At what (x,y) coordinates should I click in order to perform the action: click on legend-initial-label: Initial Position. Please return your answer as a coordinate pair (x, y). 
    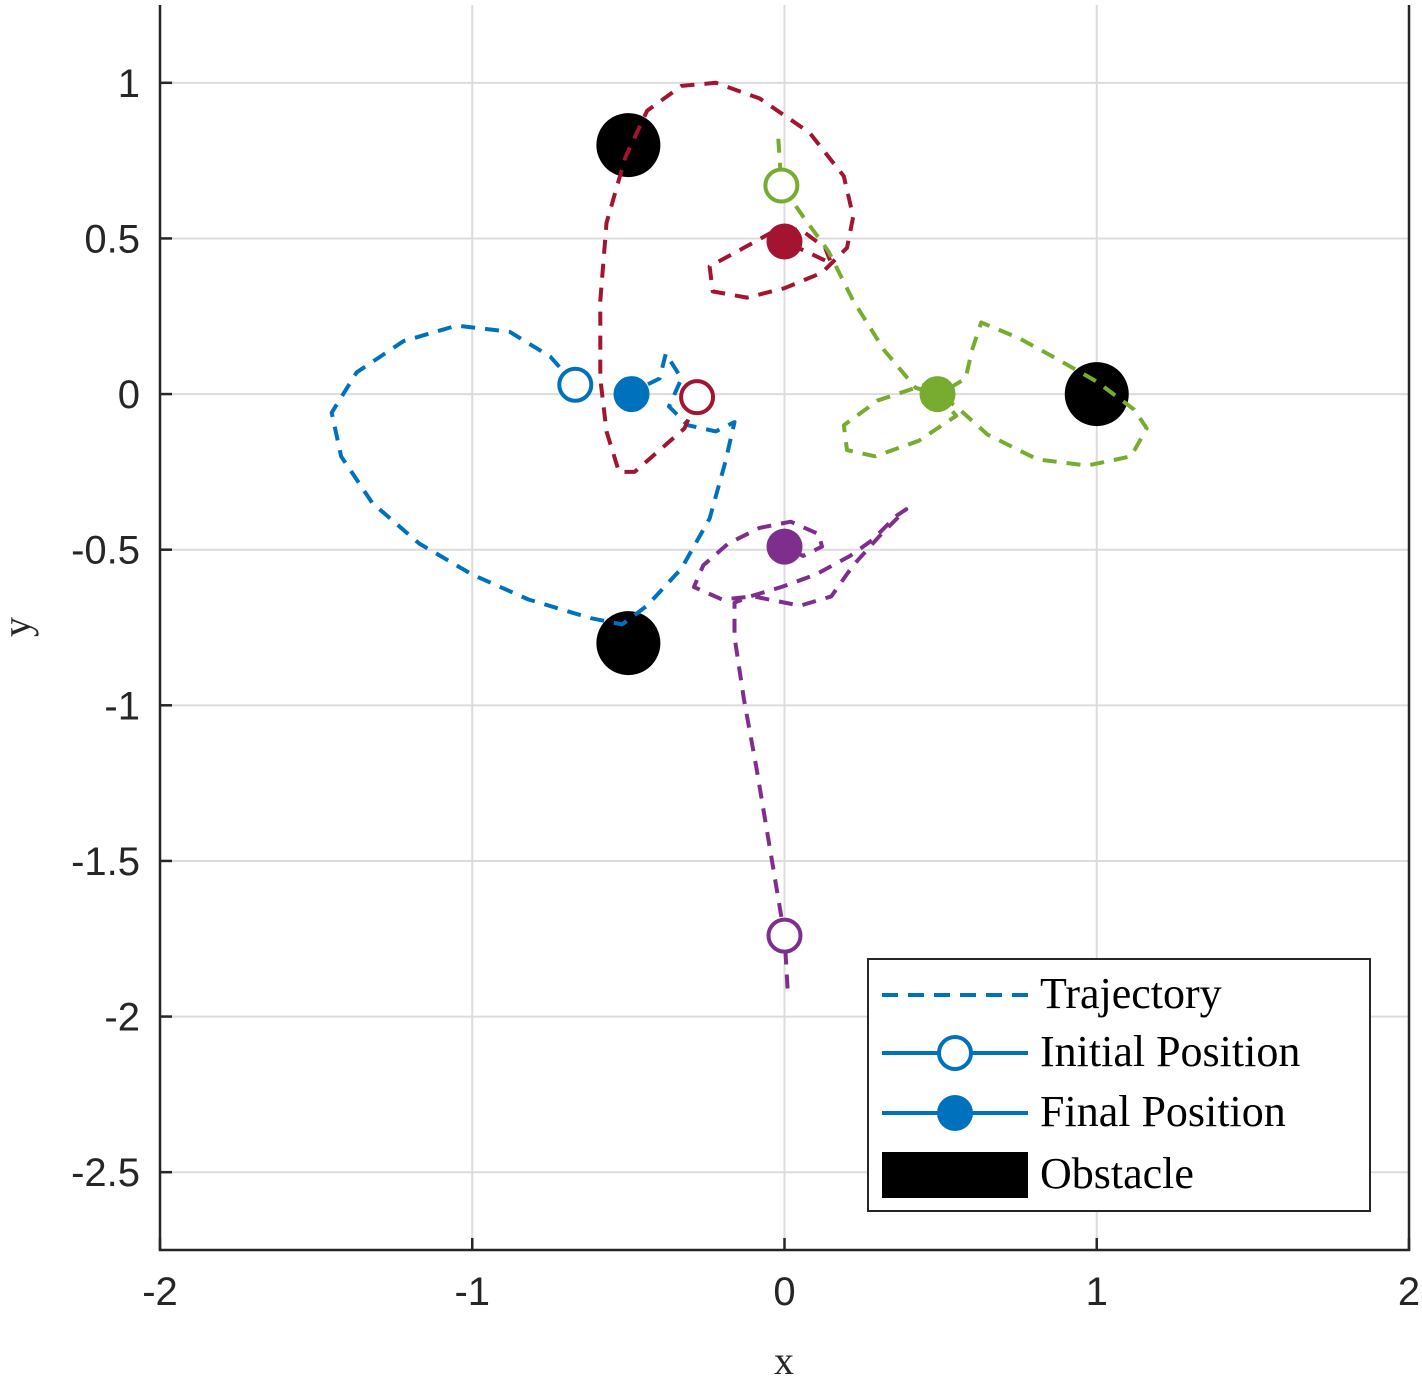
    Looking at the image, I should click on (1170, 1051).